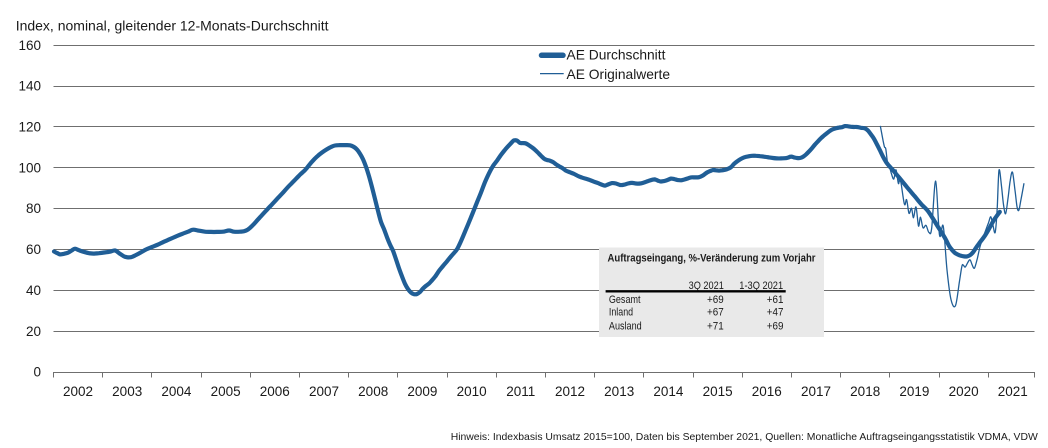 Image resolution: width=1048 pixels, height=448 pixels. What do you see at coordinates (33, 290) in the screenshot?
I see `svg-text: 40` at bounding box center [33, 290].